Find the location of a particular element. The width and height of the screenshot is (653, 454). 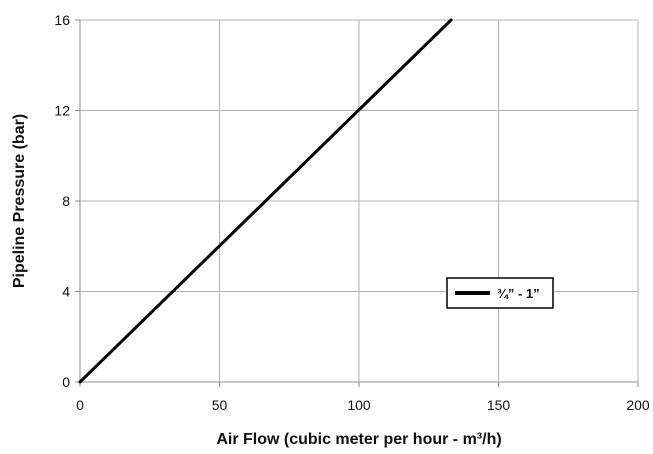

x-tick-label: 0 is located at coordinates (80, 405).